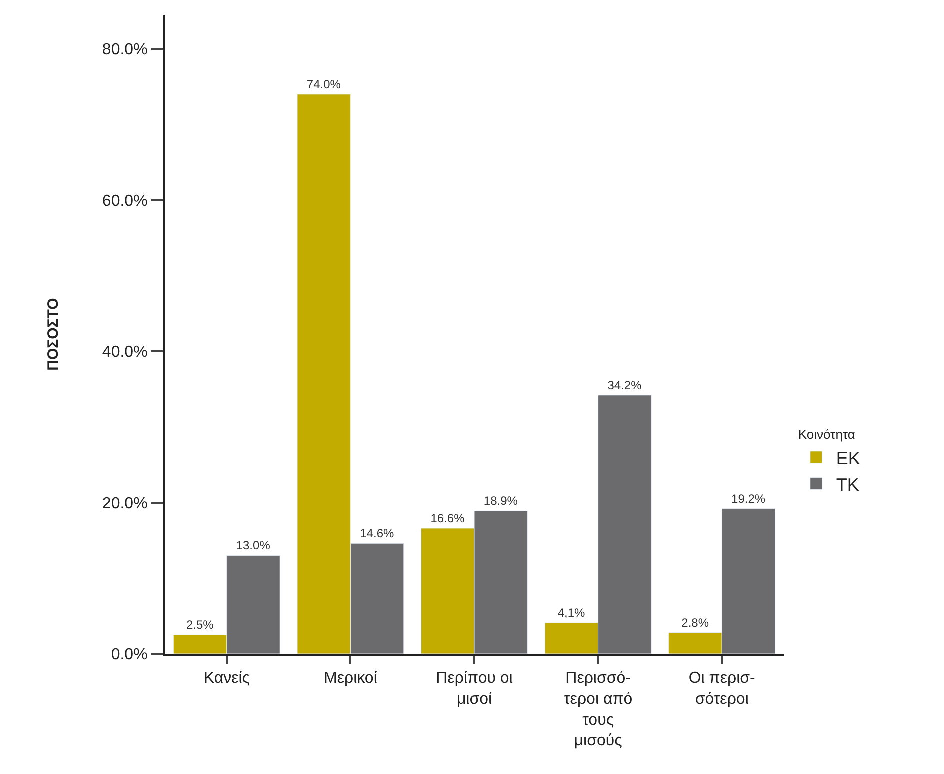 Image resolution: width=944 pixels, height=774 pixels. What do you see at coordinates (125, 503) in the screenshot?
I see `y-tick-label: 20.0%` at bounding box center [125, 503].